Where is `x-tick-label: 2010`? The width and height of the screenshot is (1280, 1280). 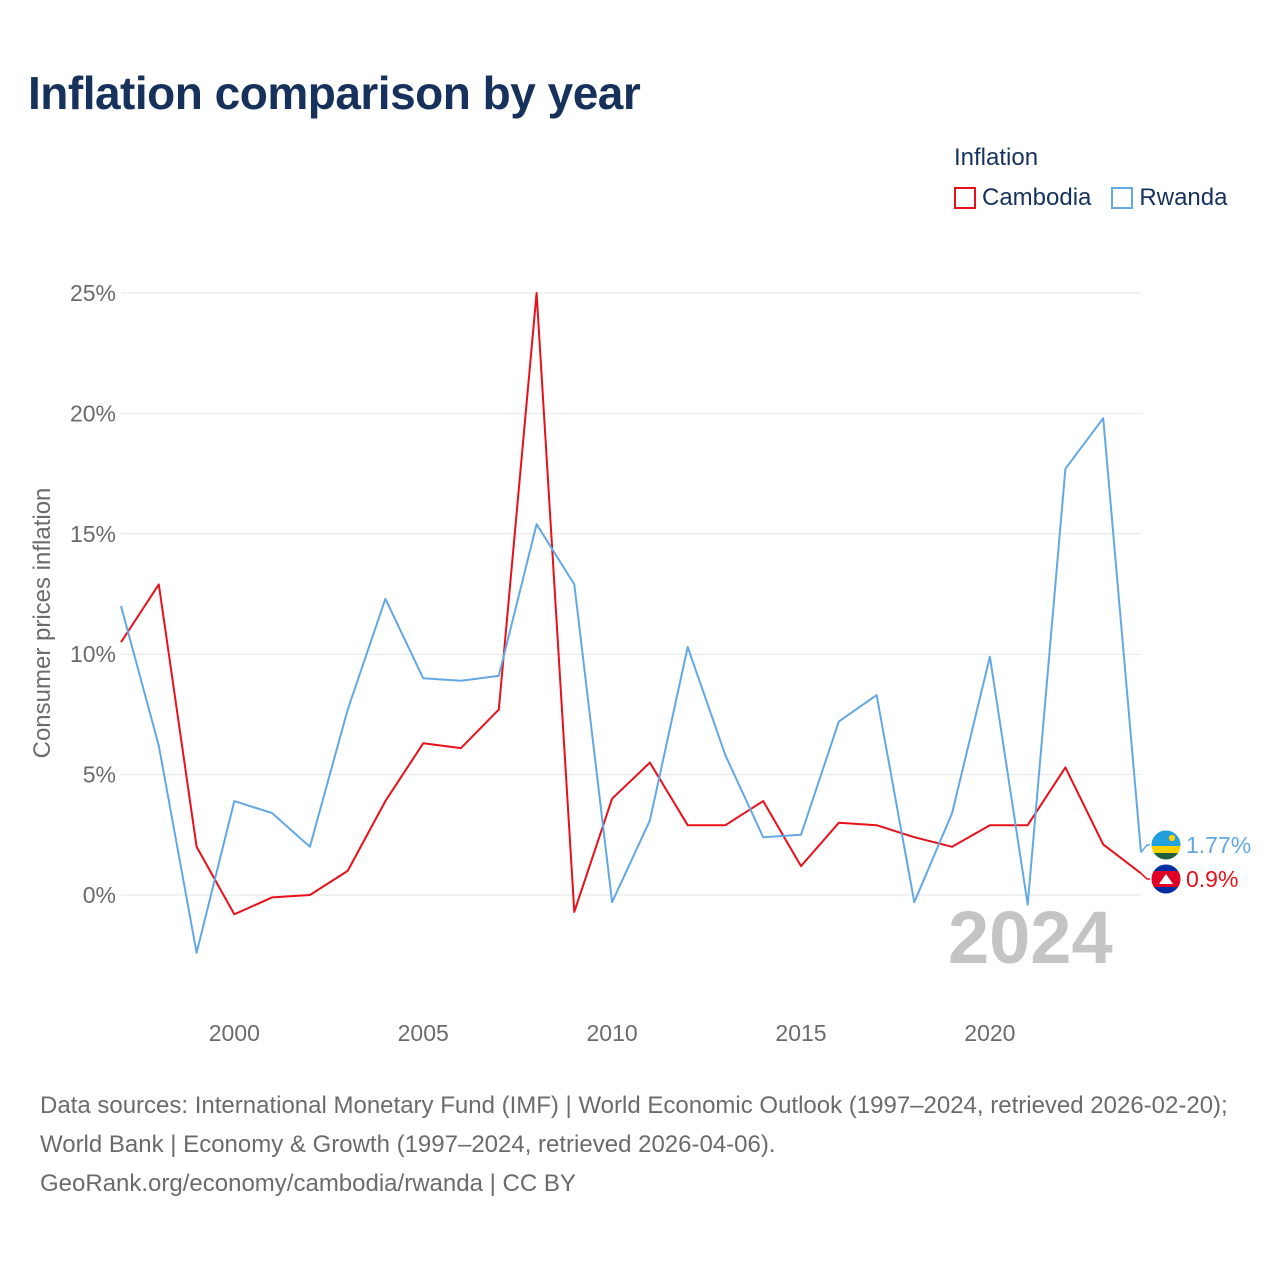
x-tick-label: 2010 is located at coordinates (612, 1033).